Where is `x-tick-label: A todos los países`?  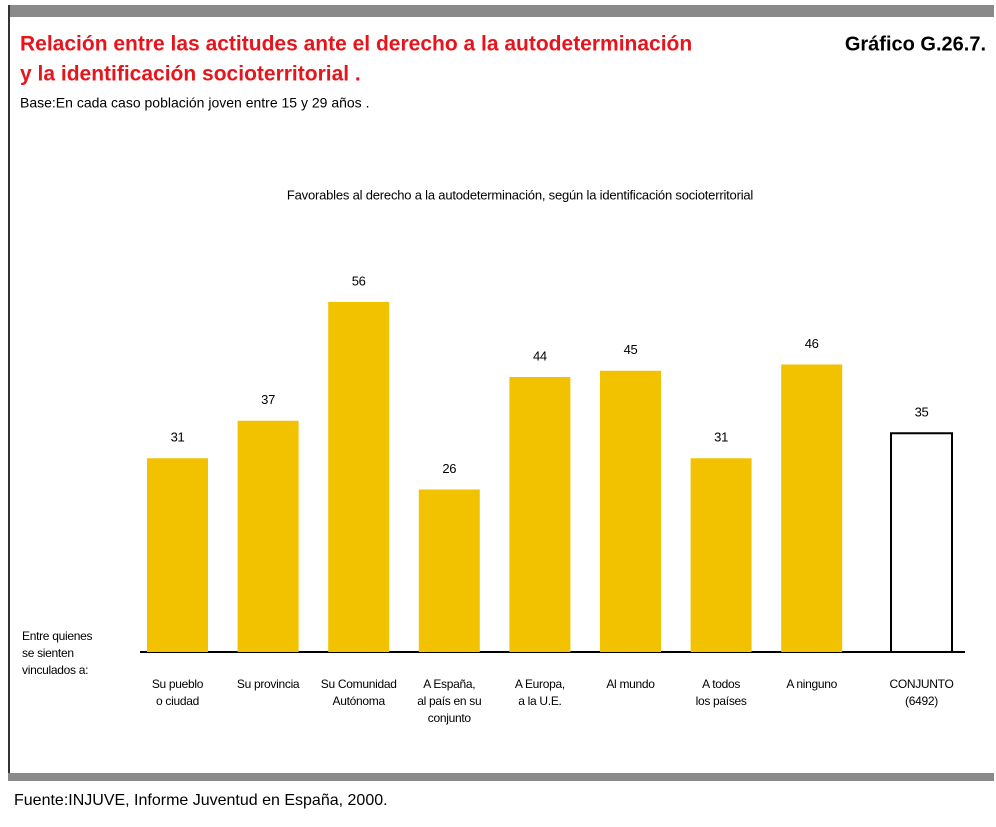
x-tick-label: A todos los países is located at coordinates (721, 692).